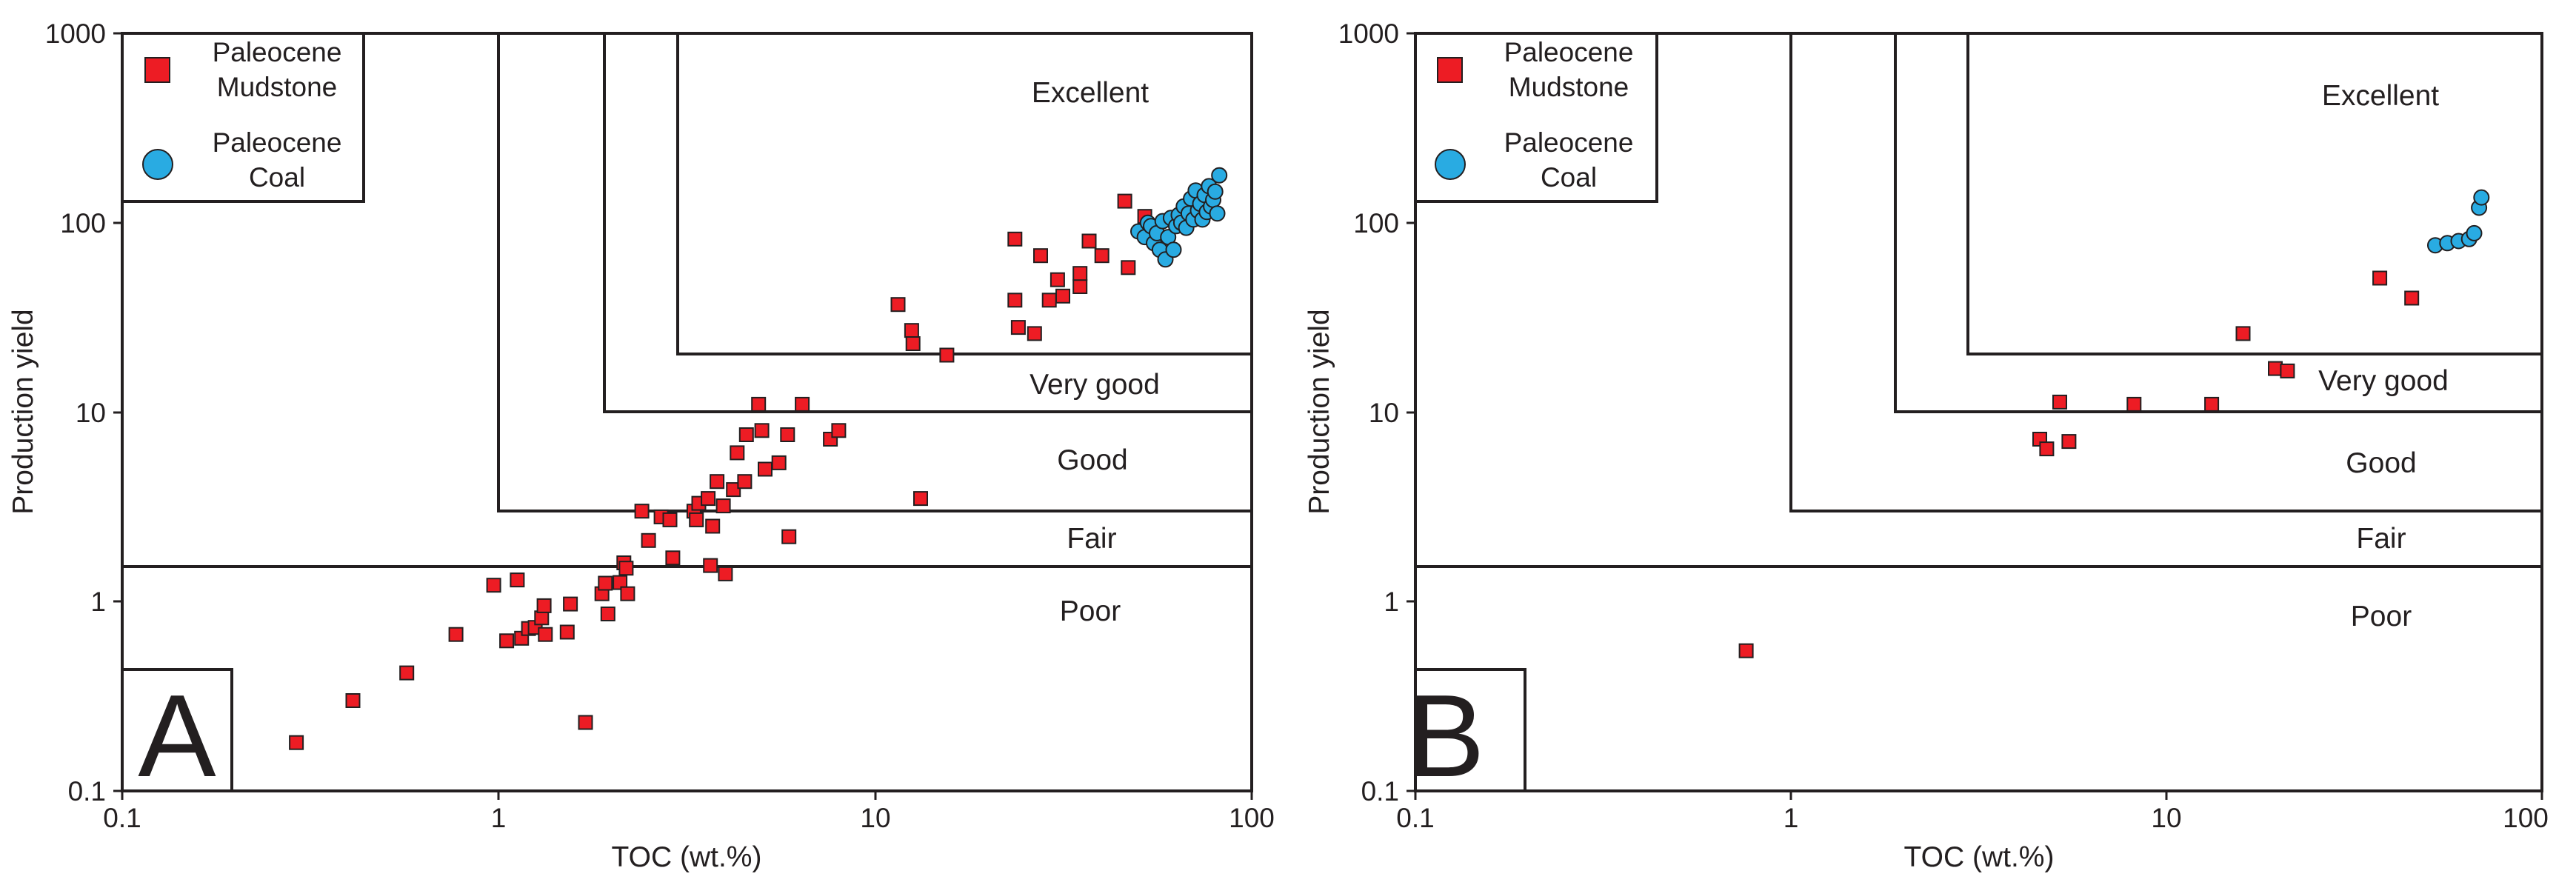 Image resolution: width=2576 pixels, height=885 pixels. Describe the element at coordinates (1536, 117) in the screenshot. I see `legend: Paleocene Mudstone Paleocene Coal` at that location.